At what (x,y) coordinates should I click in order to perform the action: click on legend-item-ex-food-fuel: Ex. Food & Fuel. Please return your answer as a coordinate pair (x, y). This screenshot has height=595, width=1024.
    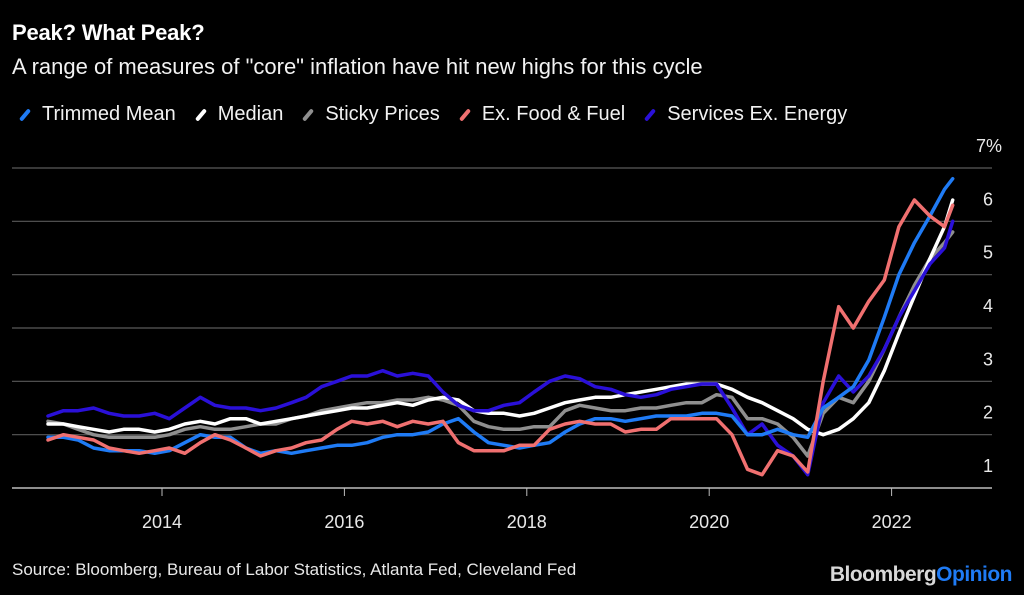
    Looking at the image, I should click on (541, 114).